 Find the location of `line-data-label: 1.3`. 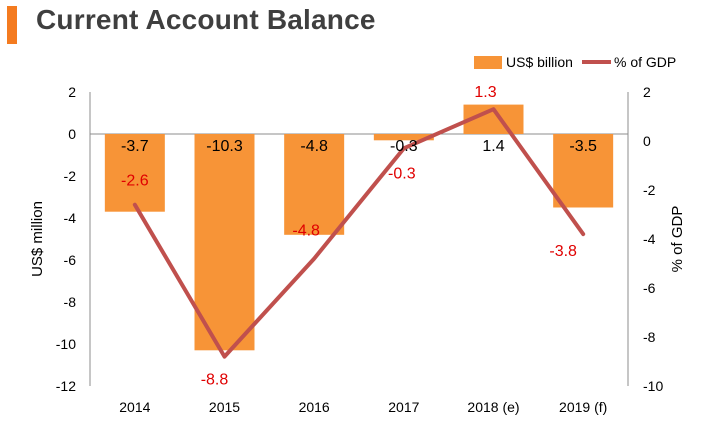

line-data-label: 1.3 is located at coordinates (485, 92).